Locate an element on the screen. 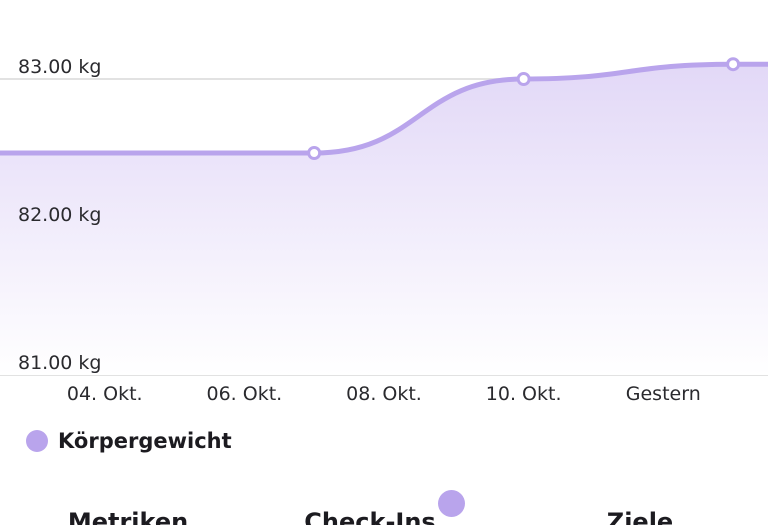 This screenshot has height=525, width=768. tab-ziele: Ziele is located at coordinates (640, 516).